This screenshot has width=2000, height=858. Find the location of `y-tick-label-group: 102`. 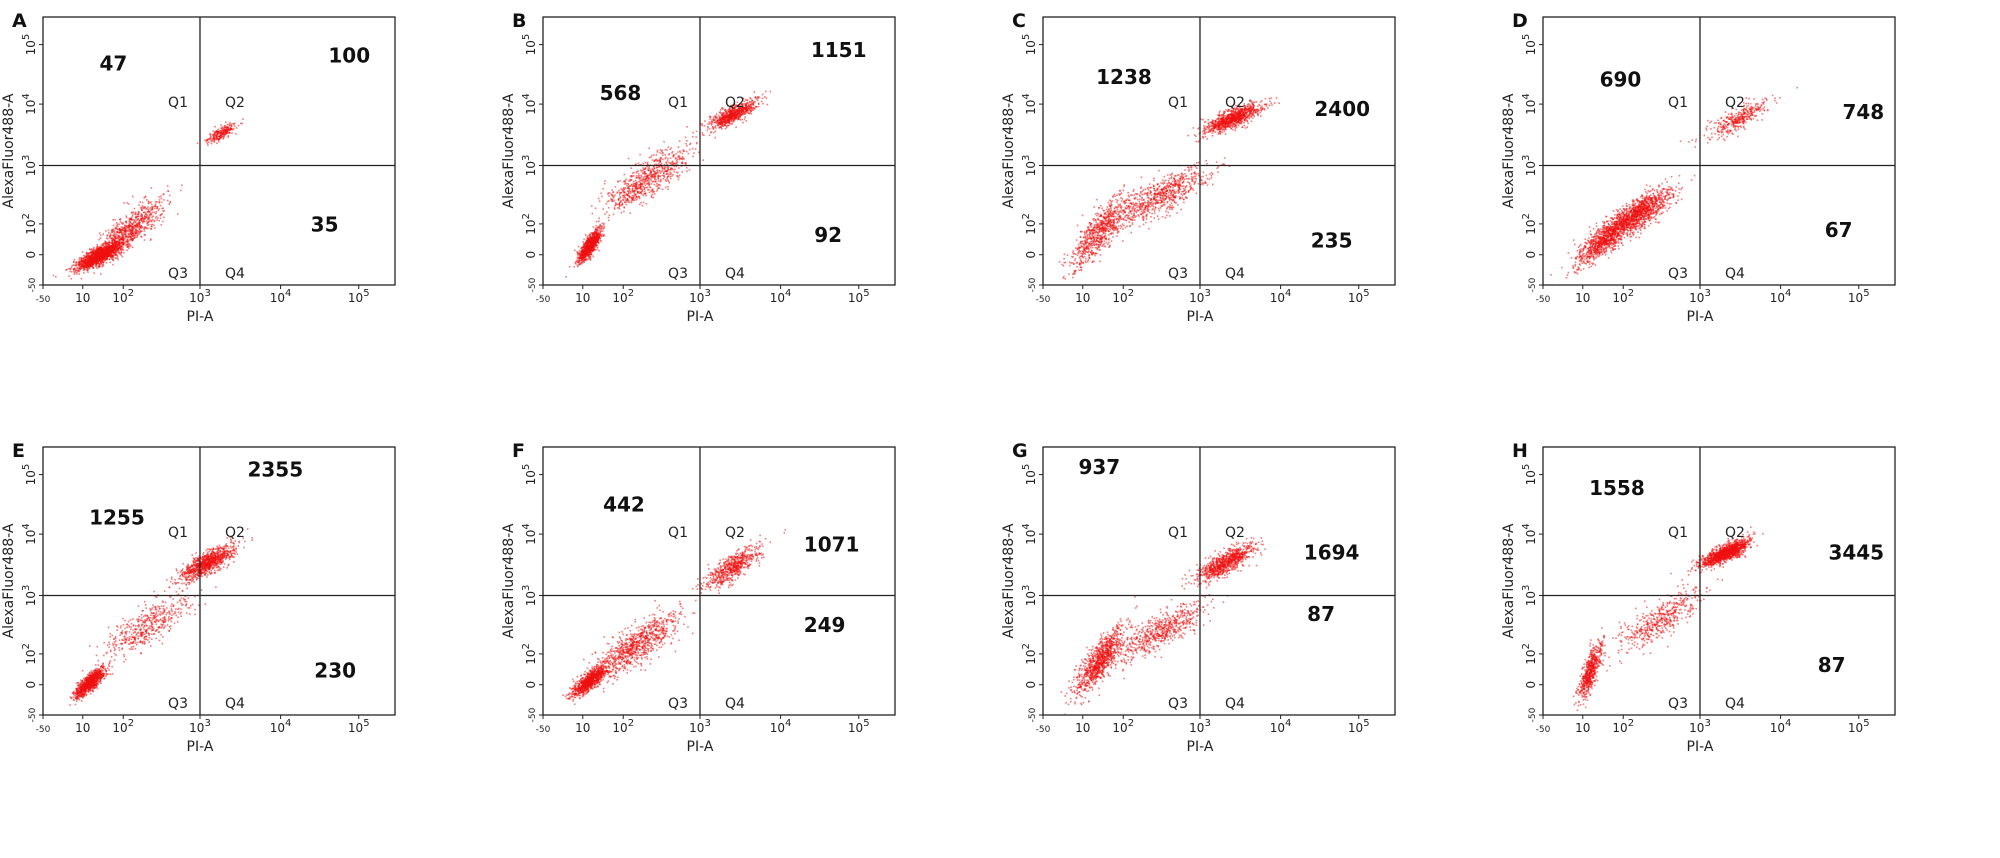

y-tick-label-group: 102 is located at coordinates (29, 224).